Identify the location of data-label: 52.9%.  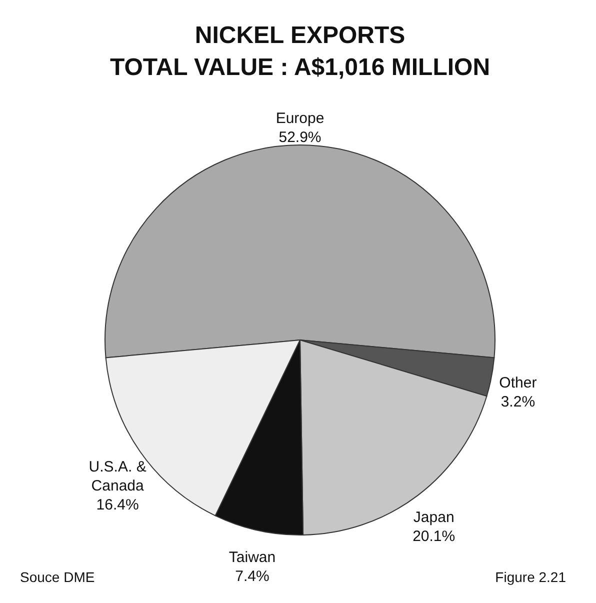
(300, 137).